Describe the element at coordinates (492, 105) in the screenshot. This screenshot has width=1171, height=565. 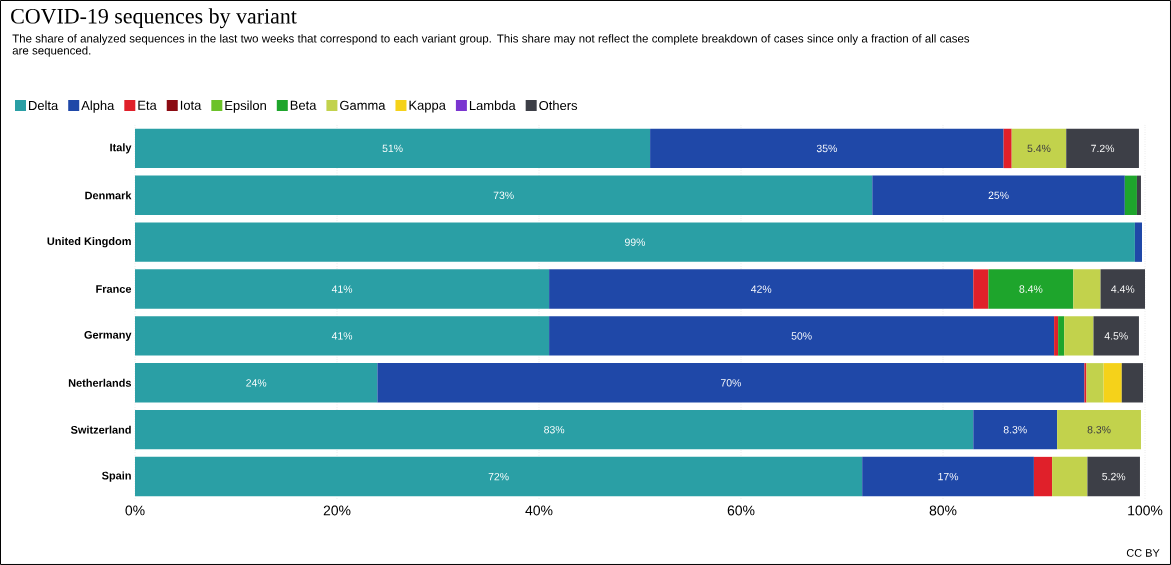
I see `legend-label: Lambda` at that location.